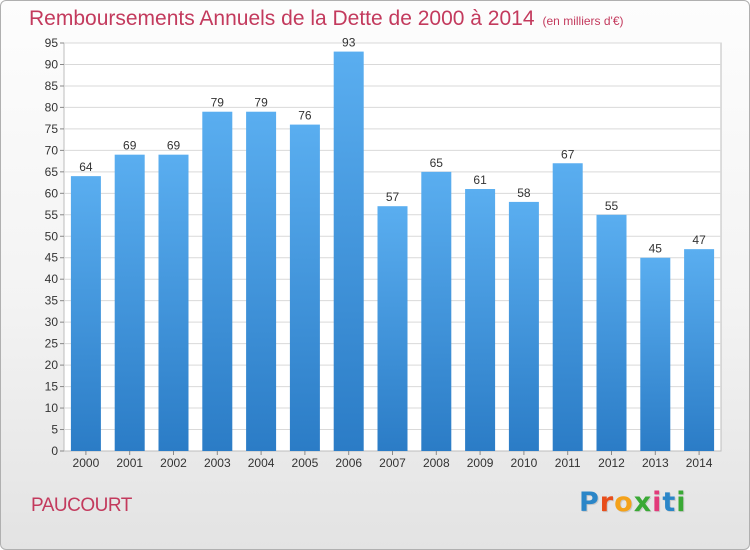 This screenshot has height=550, width=750. Describe the element at coordinates (52, 365) in the screenshot. I see `y-tick-label: 20` at that location.